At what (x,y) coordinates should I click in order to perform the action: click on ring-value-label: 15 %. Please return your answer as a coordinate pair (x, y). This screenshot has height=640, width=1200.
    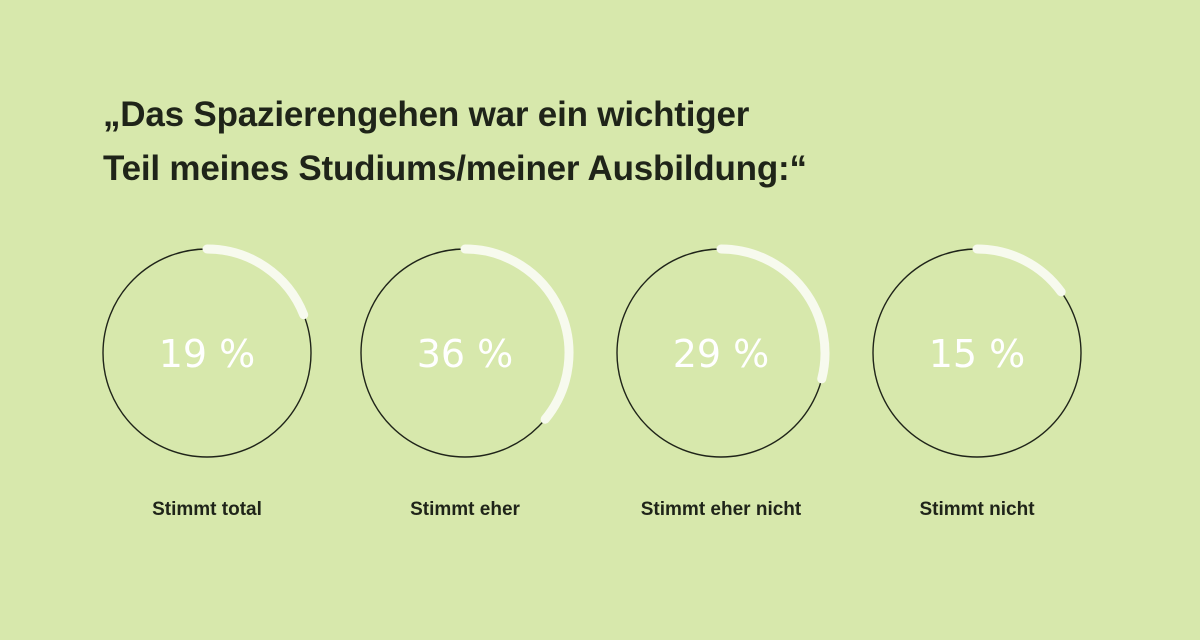
    Looking at the image, I should click on (977, 354).